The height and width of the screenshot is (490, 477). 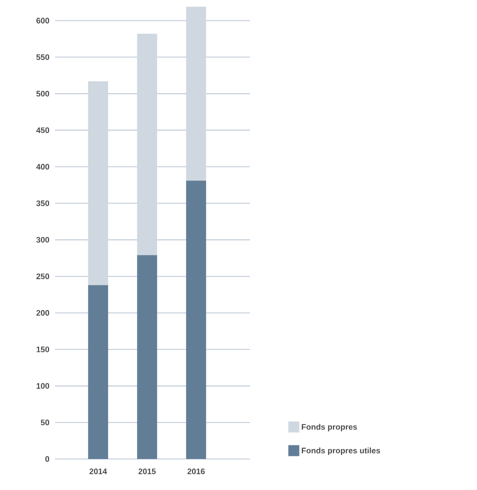 I want to click on y-tick-label: 100, so click(x=43, y=386).